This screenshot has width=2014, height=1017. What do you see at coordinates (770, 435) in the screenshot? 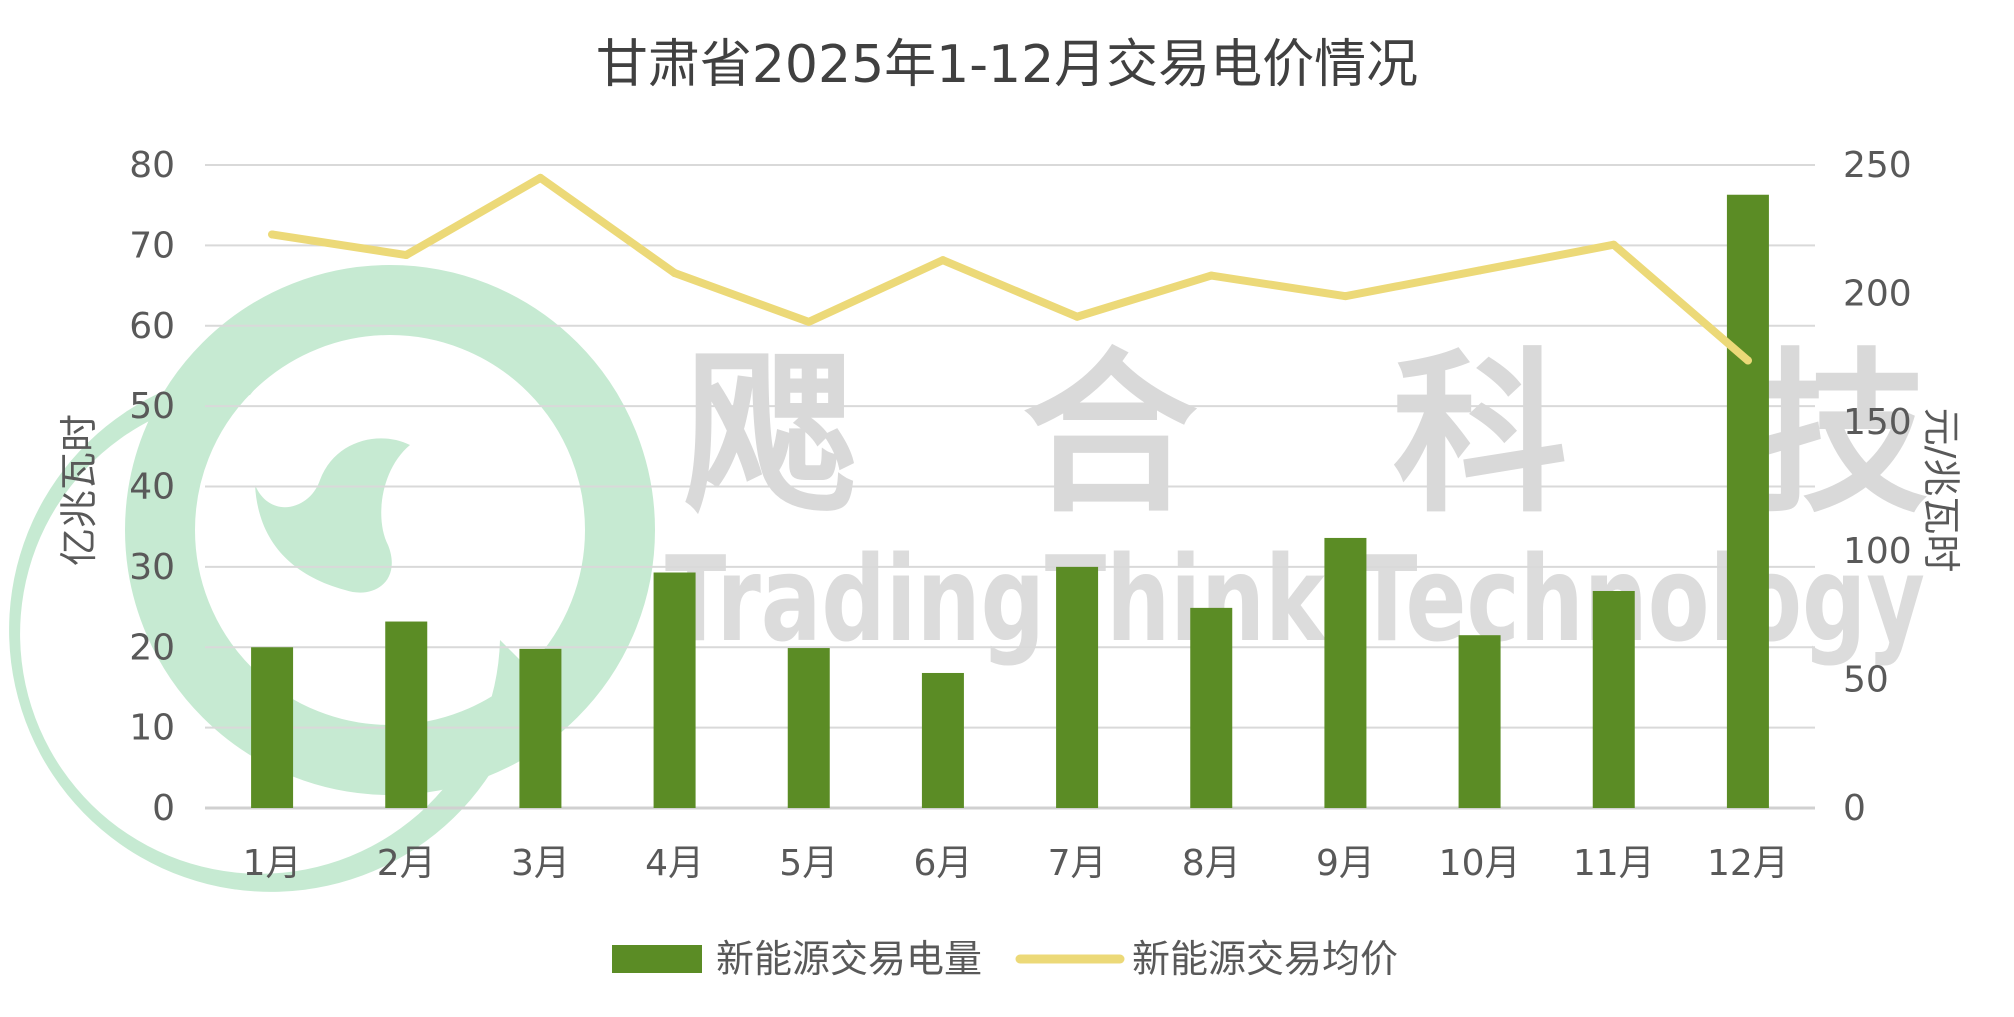
I see `watermark-char-1: 飔` at bounding box center [770, 435].